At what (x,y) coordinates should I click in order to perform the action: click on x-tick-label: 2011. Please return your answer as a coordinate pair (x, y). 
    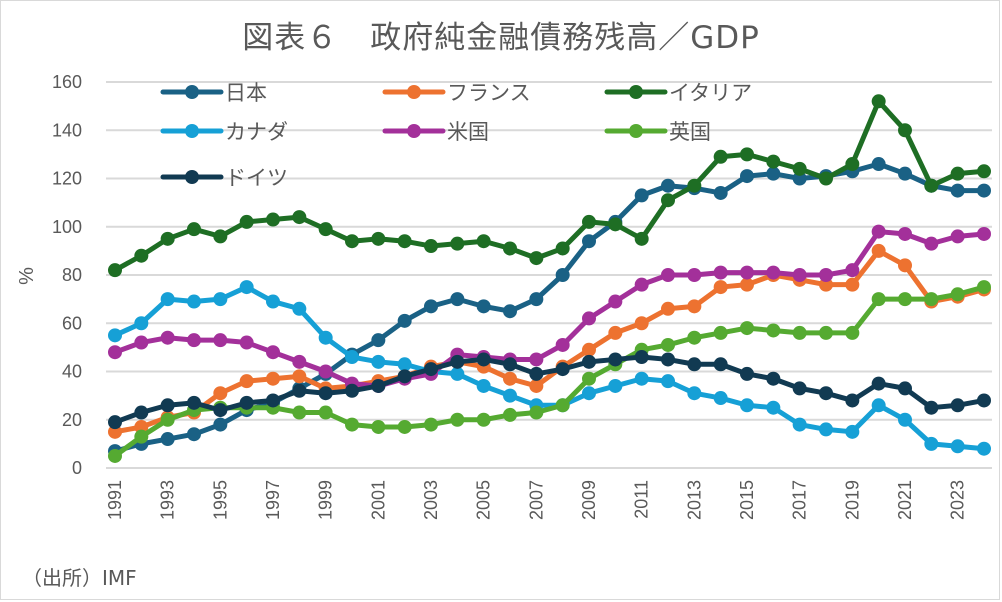
    Looking at the image, I should click on (642, 499).